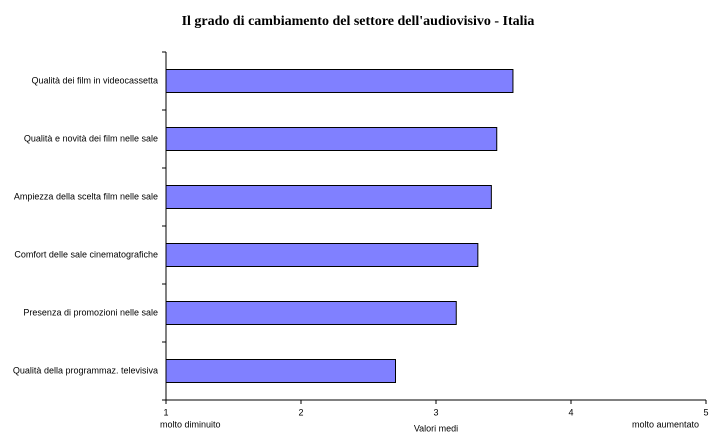 This screenshot has width=718, height=444. I want to click on x-end-label: molto aumentato, so click(665, 424).